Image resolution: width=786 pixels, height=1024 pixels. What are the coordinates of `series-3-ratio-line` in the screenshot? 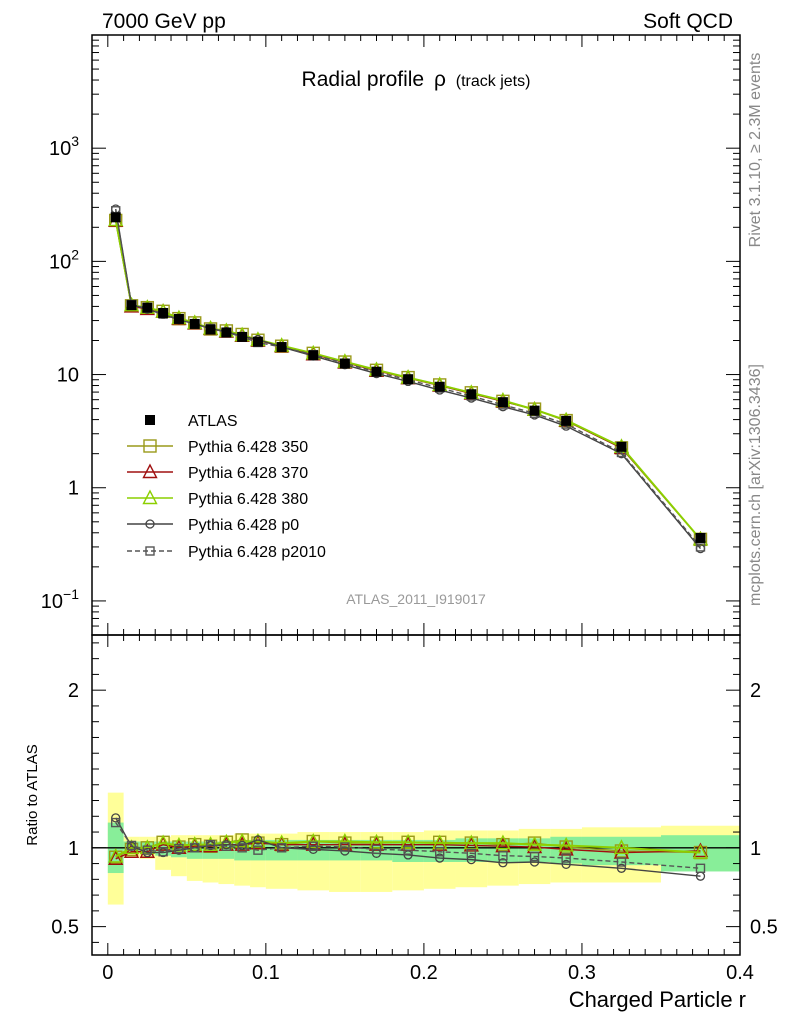 It's located at (408, 847).